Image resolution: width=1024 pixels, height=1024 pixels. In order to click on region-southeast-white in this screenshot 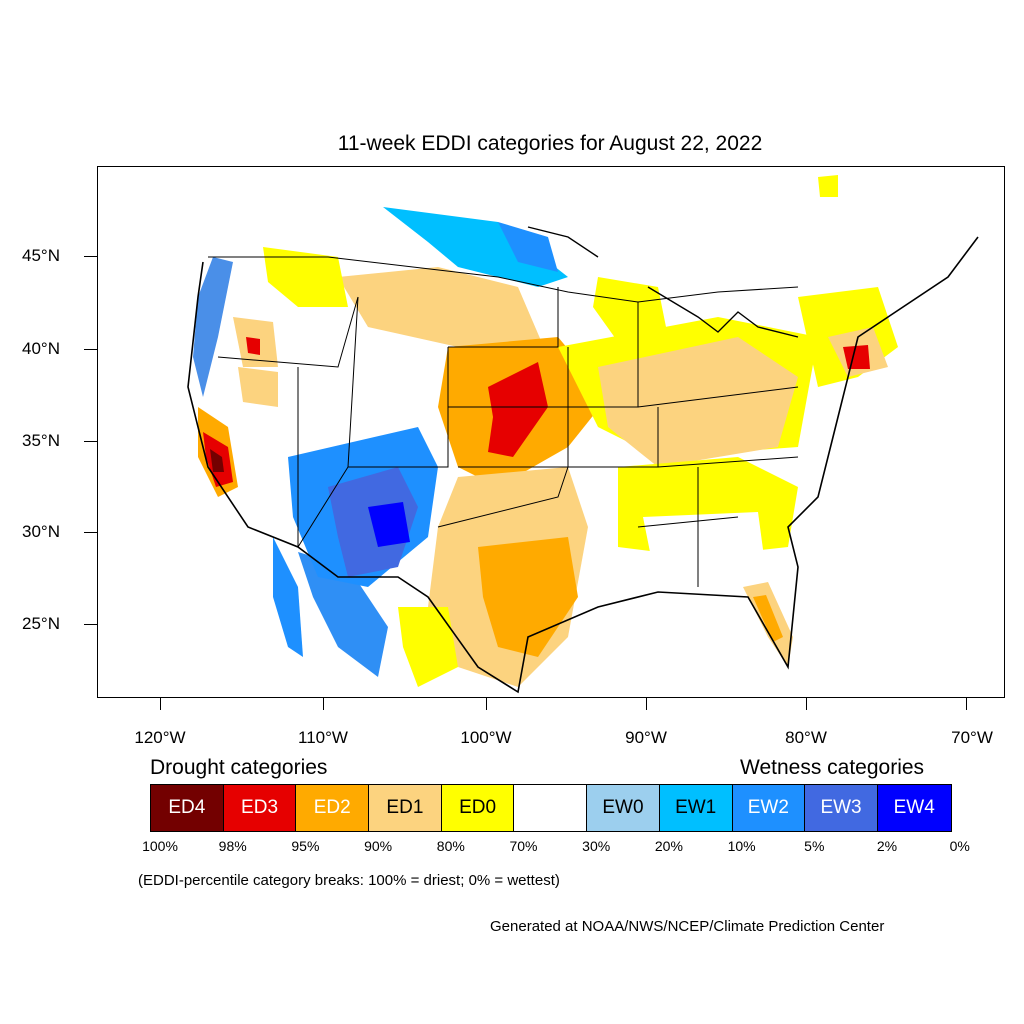, I will do `click(705, 552)`.